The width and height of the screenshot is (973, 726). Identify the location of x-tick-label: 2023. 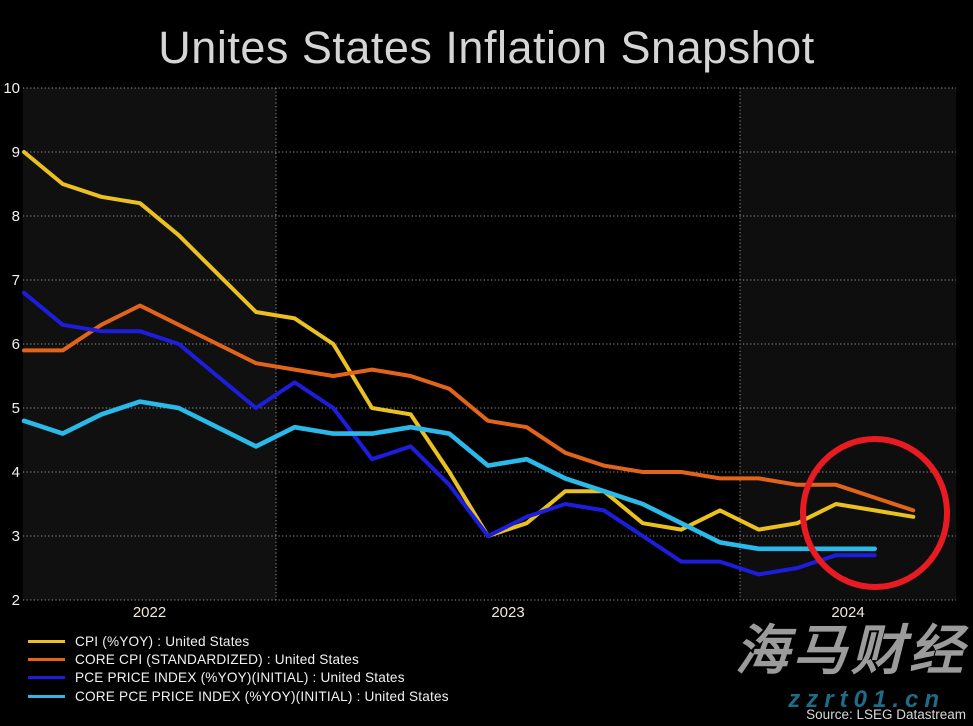
(507, 612).